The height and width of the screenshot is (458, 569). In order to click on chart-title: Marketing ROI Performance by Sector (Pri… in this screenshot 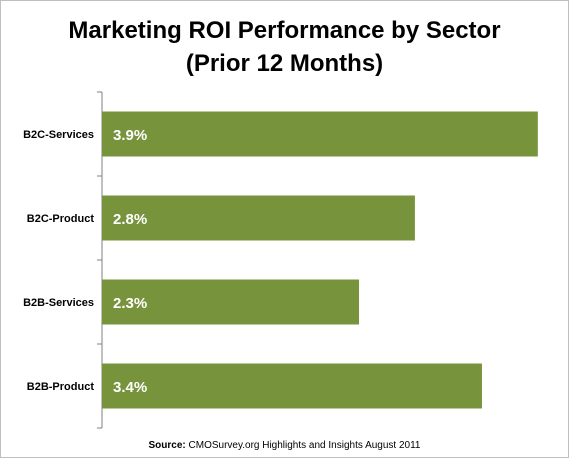, I will do `click(284, 47)`.